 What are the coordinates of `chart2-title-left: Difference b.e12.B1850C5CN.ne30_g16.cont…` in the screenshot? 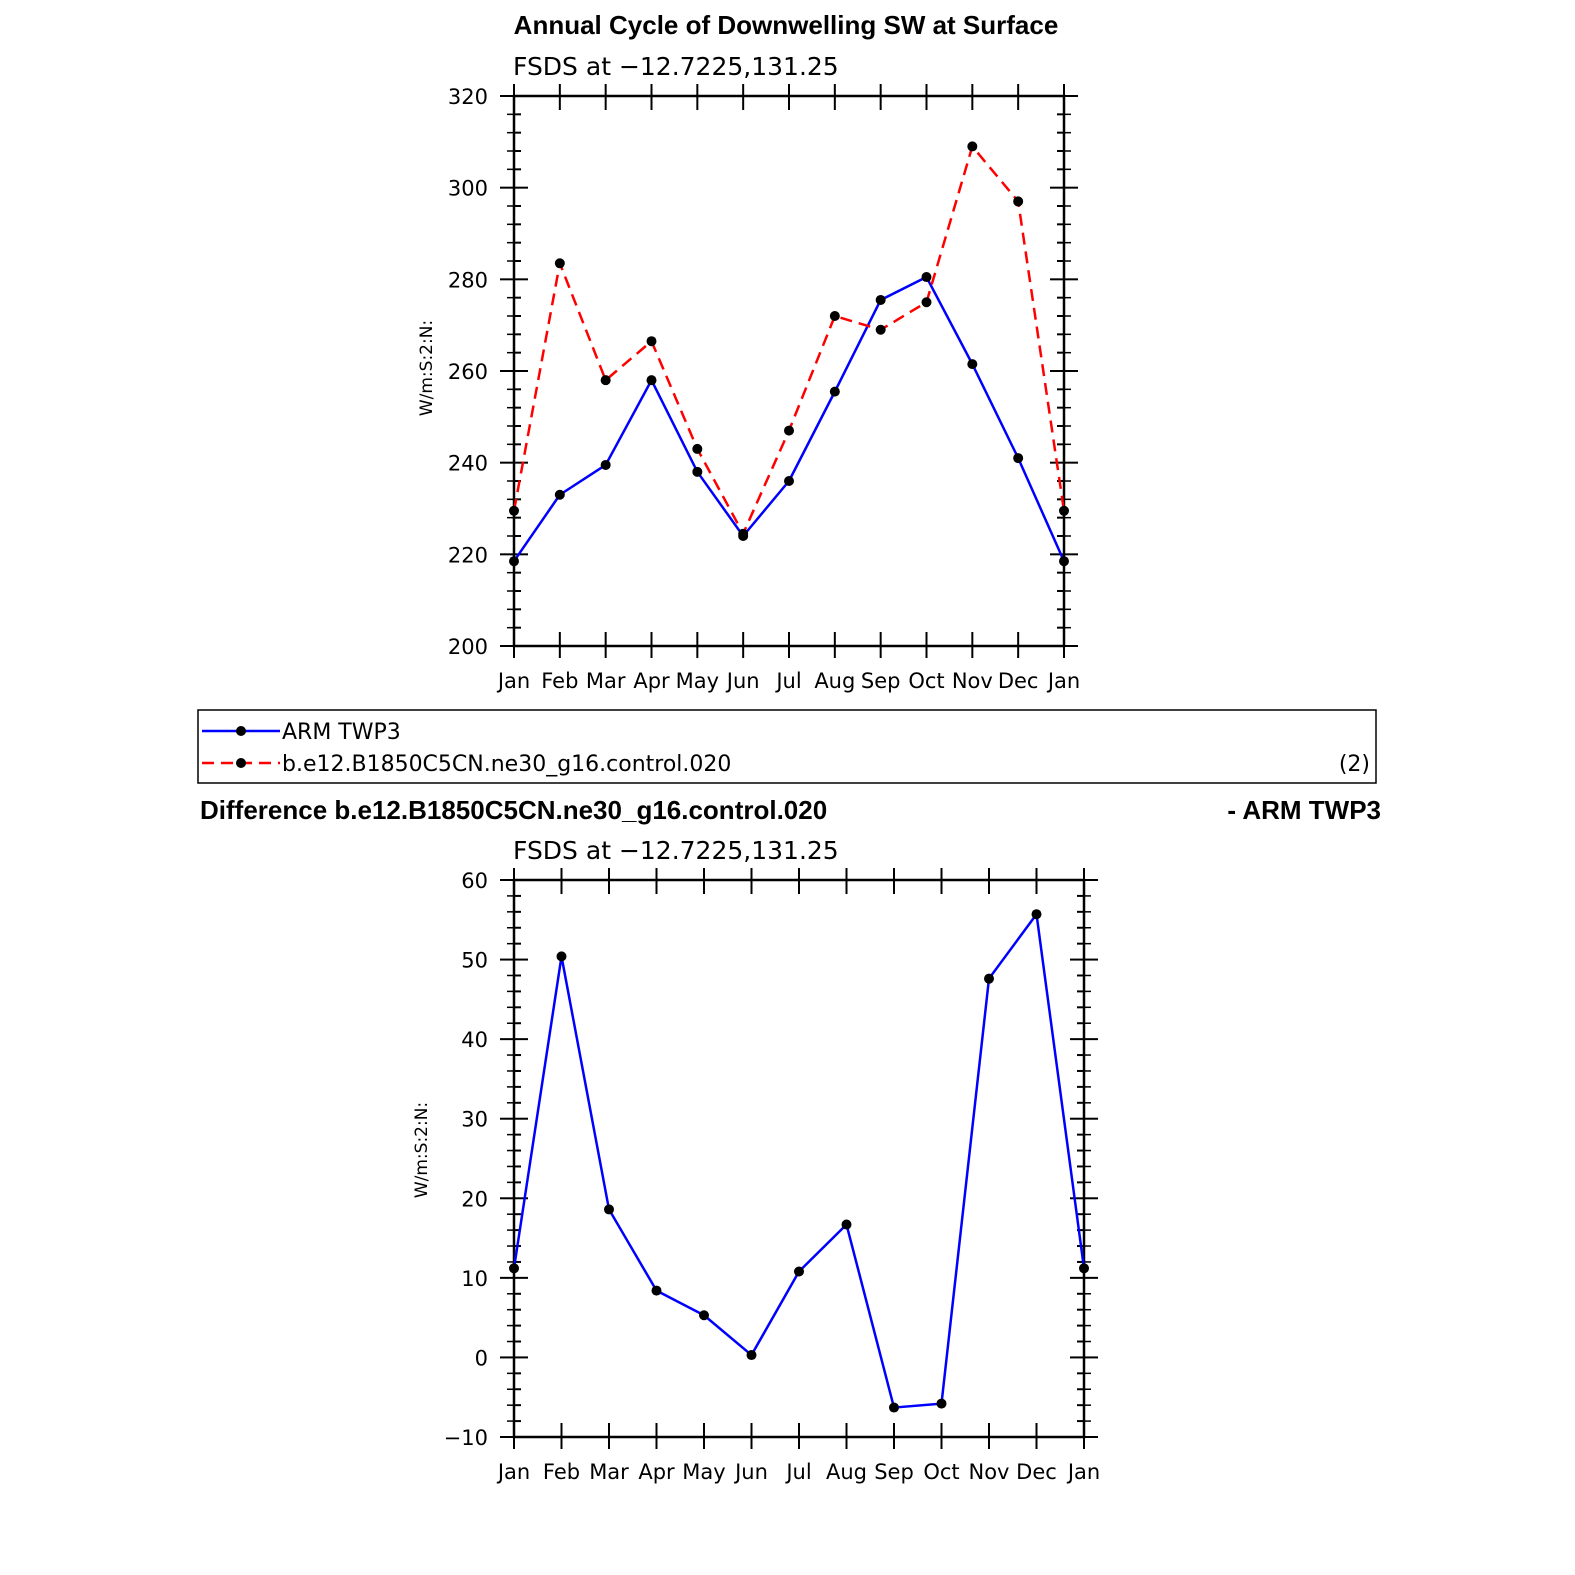 It's located at (513, 810).